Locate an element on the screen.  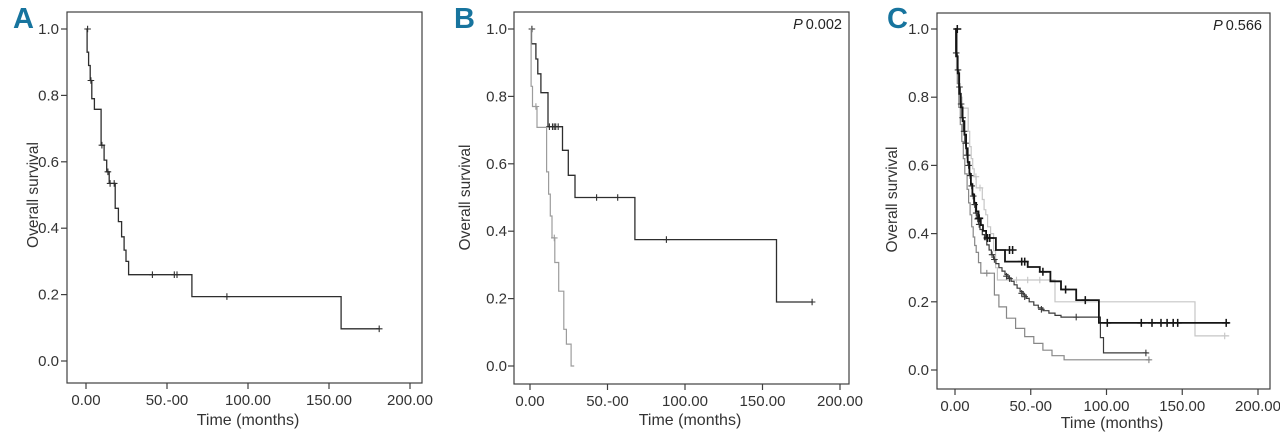
survival-curve-group-mid-gray is located at coordinates (1053, 194).